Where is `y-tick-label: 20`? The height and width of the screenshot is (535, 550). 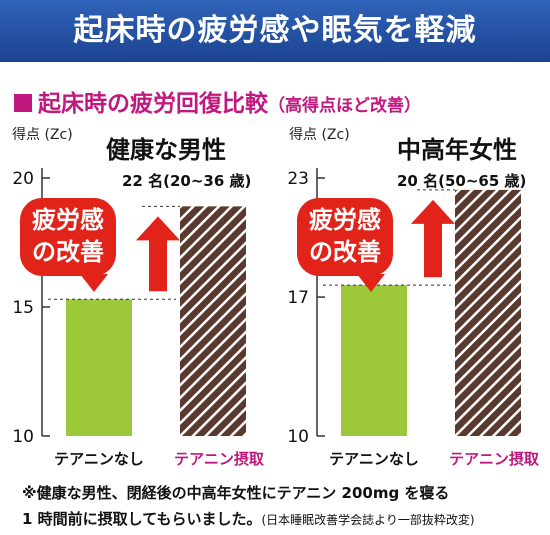
y-tick-label: 20 is located at coordinates (23, 179).